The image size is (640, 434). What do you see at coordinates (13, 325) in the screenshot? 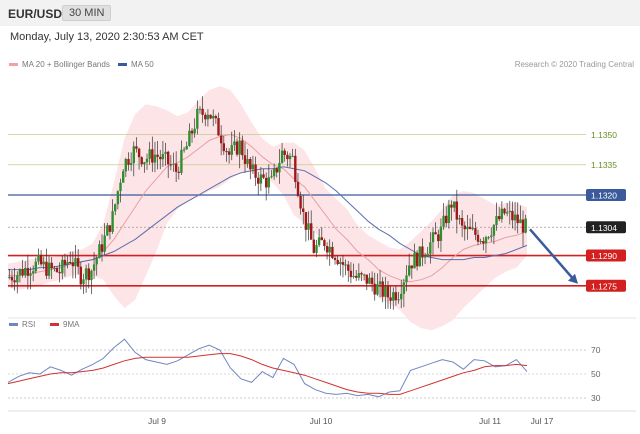
I see `rsi-swatch` at bounding box center [13, 325].